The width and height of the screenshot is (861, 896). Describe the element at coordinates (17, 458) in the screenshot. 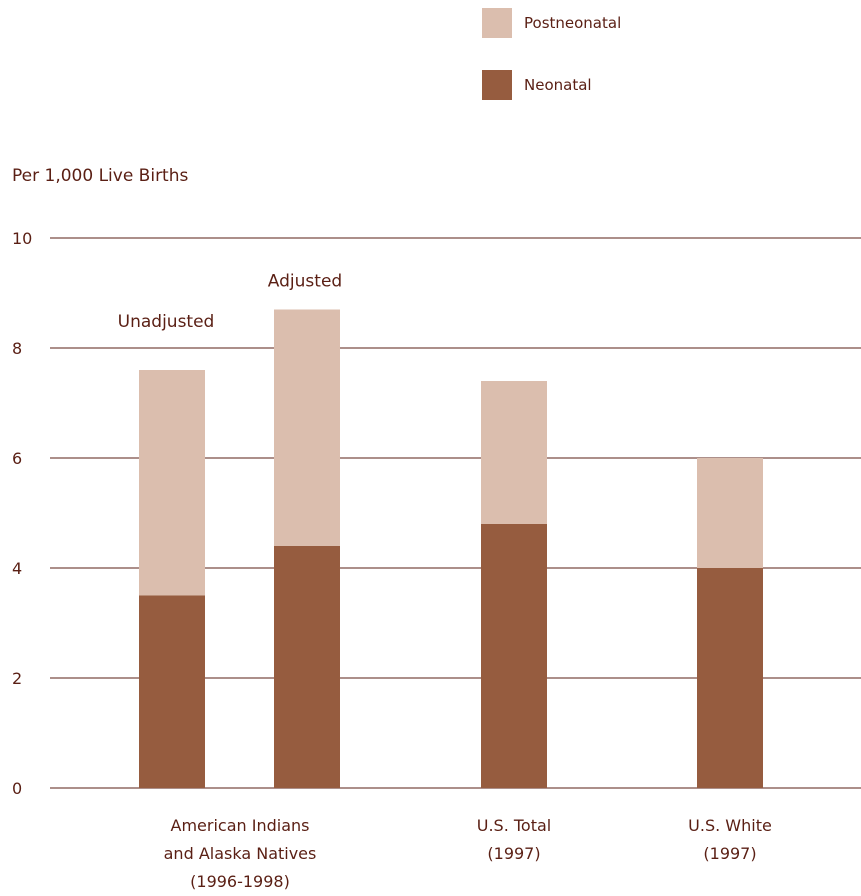

I see `y-tick-label-6: 6` at that location.